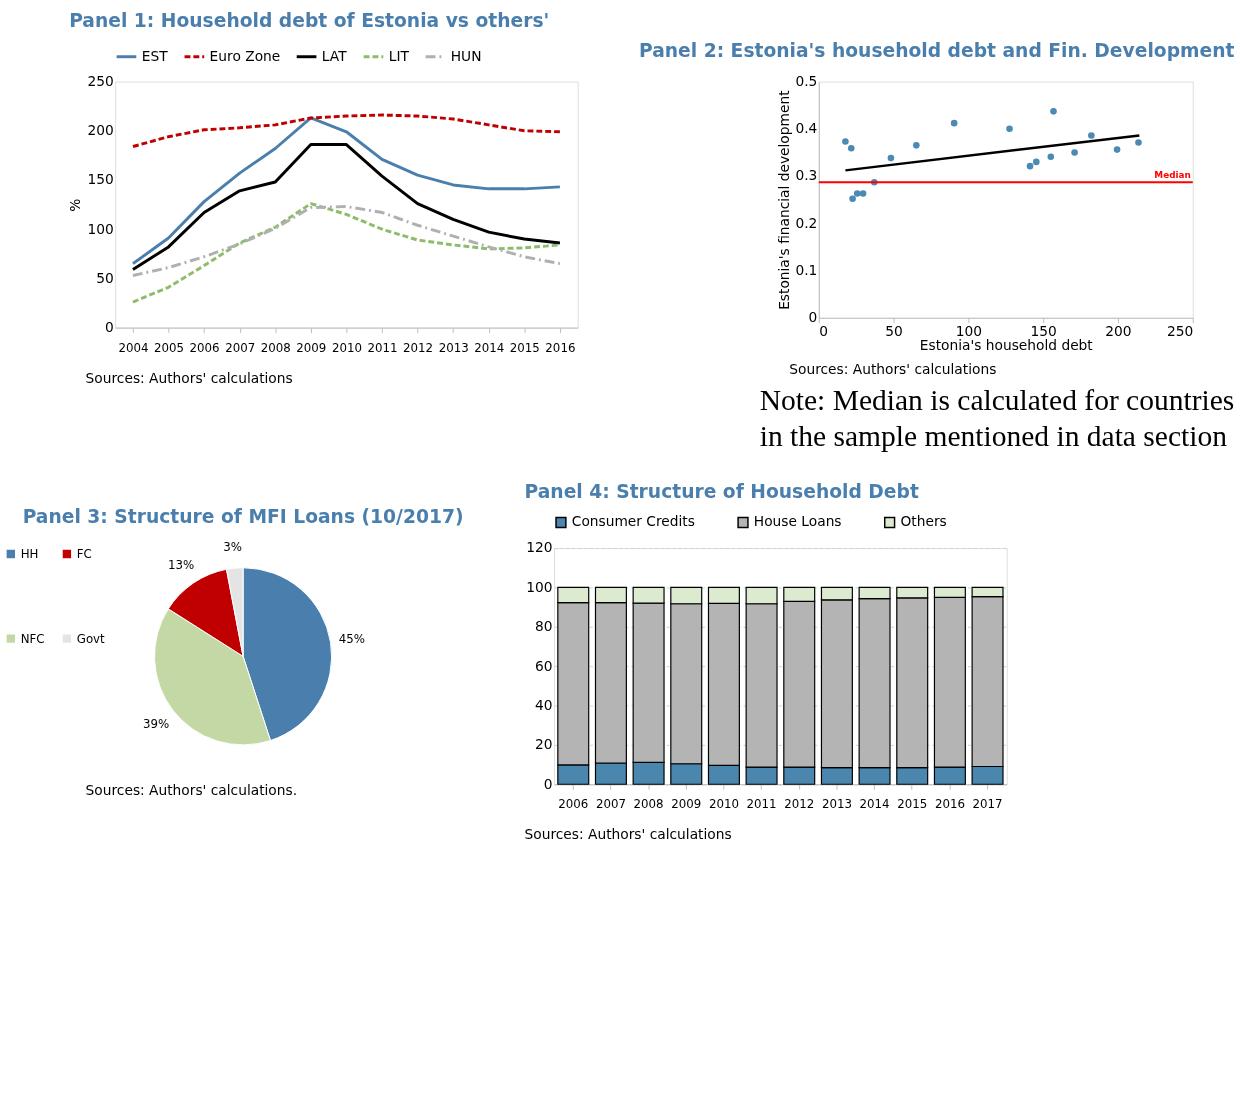  I want to click on legend-label: FC, so click(84, 553).